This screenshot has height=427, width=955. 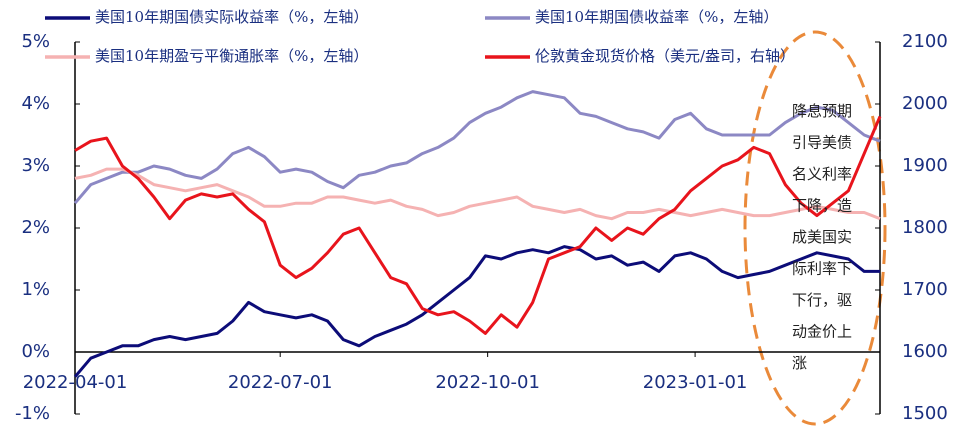 What do you see at coordinates (695, 382) in the screenshot?
I see `x-tick-label: 2023-01-01` at bounding box center [695, 382].